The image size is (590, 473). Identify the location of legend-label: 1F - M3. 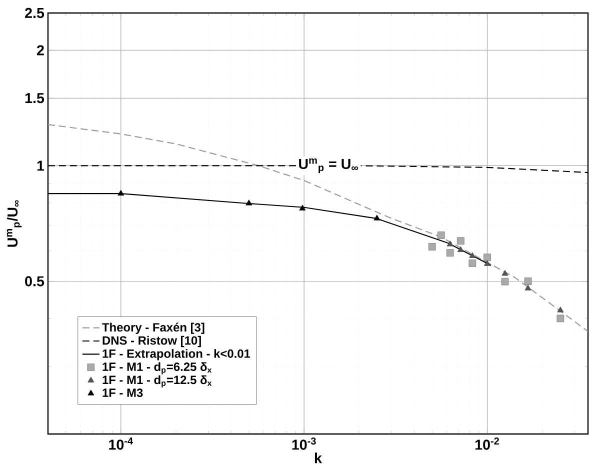
(122, 392).